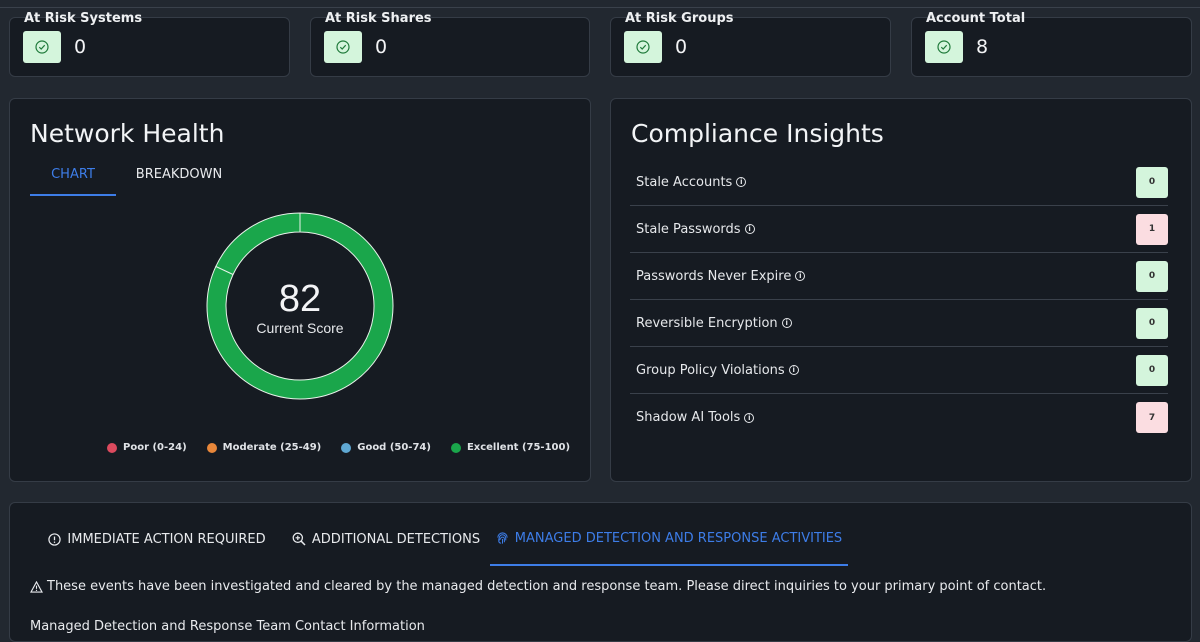  What do you see at coordinates (1152, 229) in the screenshot?
I see `compliance-count-badge: 1` at bounding box center [1152, 229].